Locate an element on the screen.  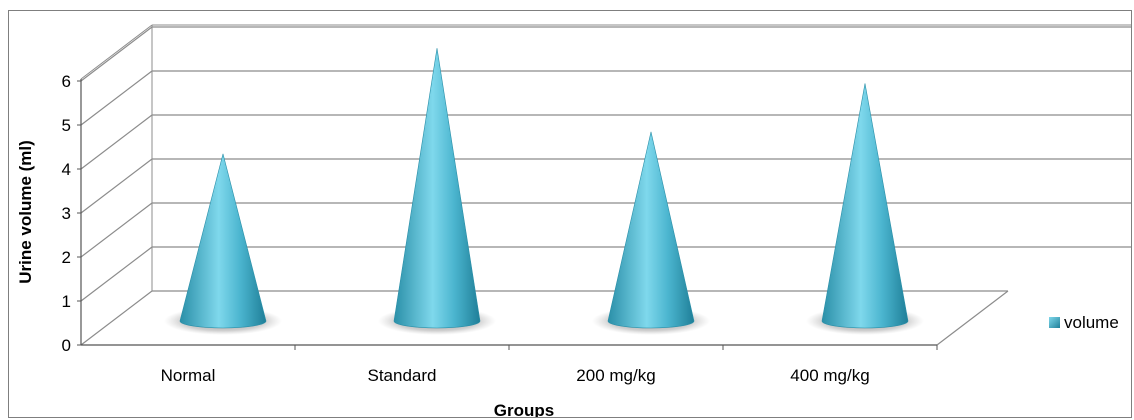
x-tick-label: 200 mg/kg is located at coordinates (615, 375).